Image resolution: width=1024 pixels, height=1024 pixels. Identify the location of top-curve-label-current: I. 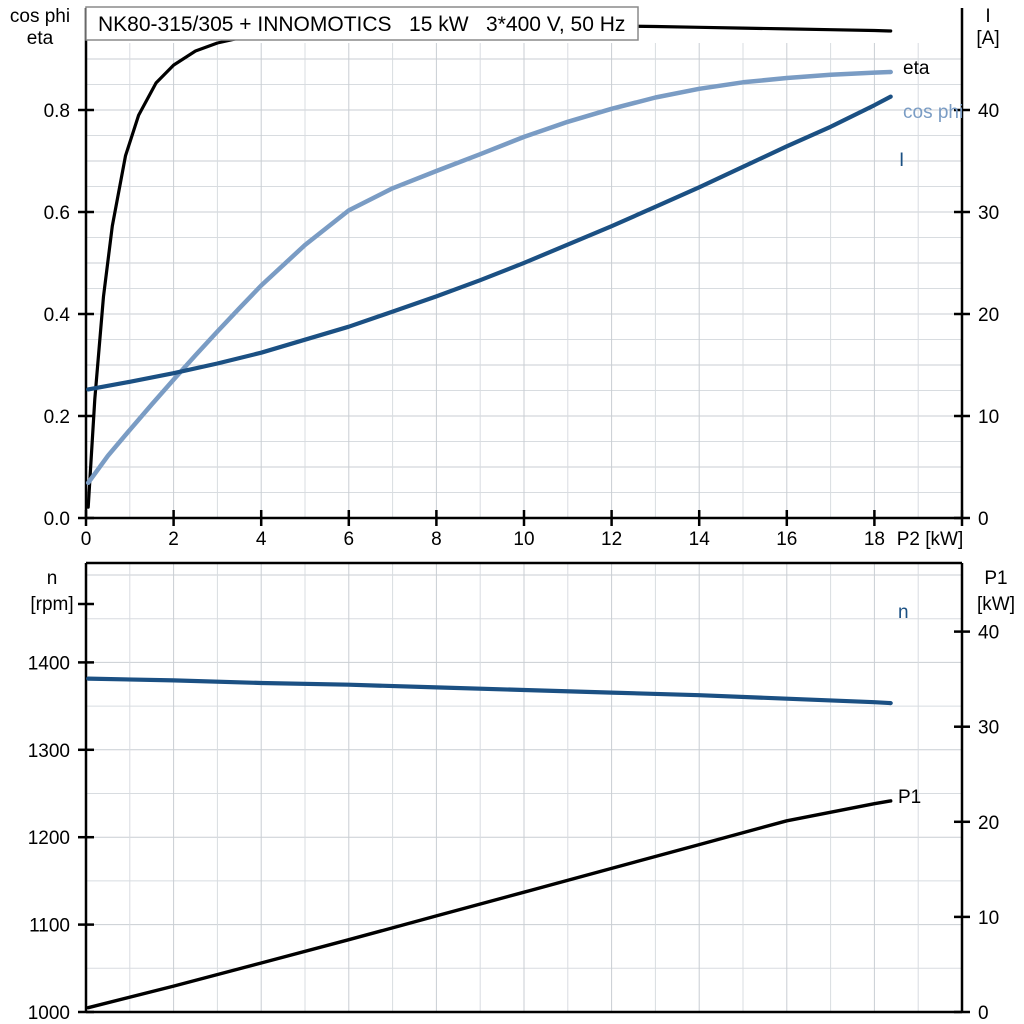
(901, 160).